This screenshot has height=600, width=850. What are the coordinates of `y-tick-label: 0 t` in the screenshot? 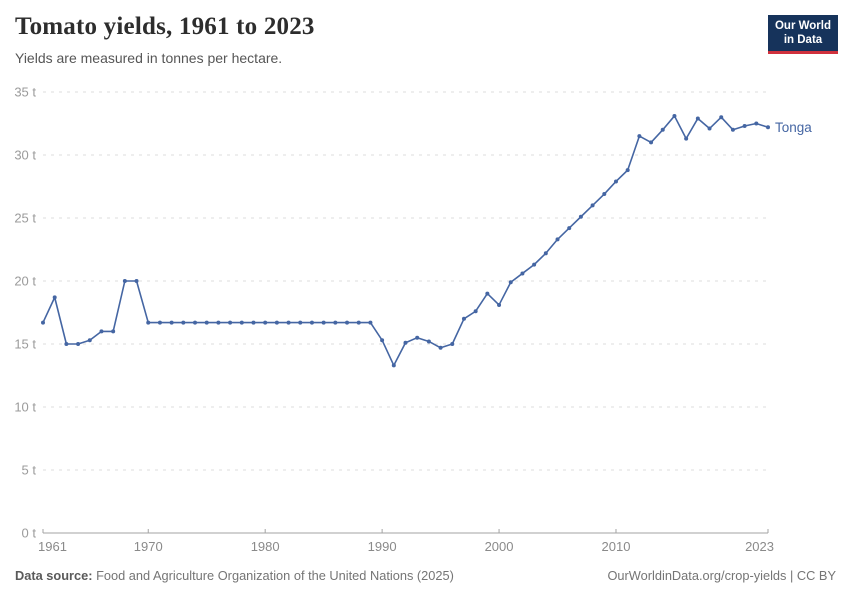 It's located at (29, 533).